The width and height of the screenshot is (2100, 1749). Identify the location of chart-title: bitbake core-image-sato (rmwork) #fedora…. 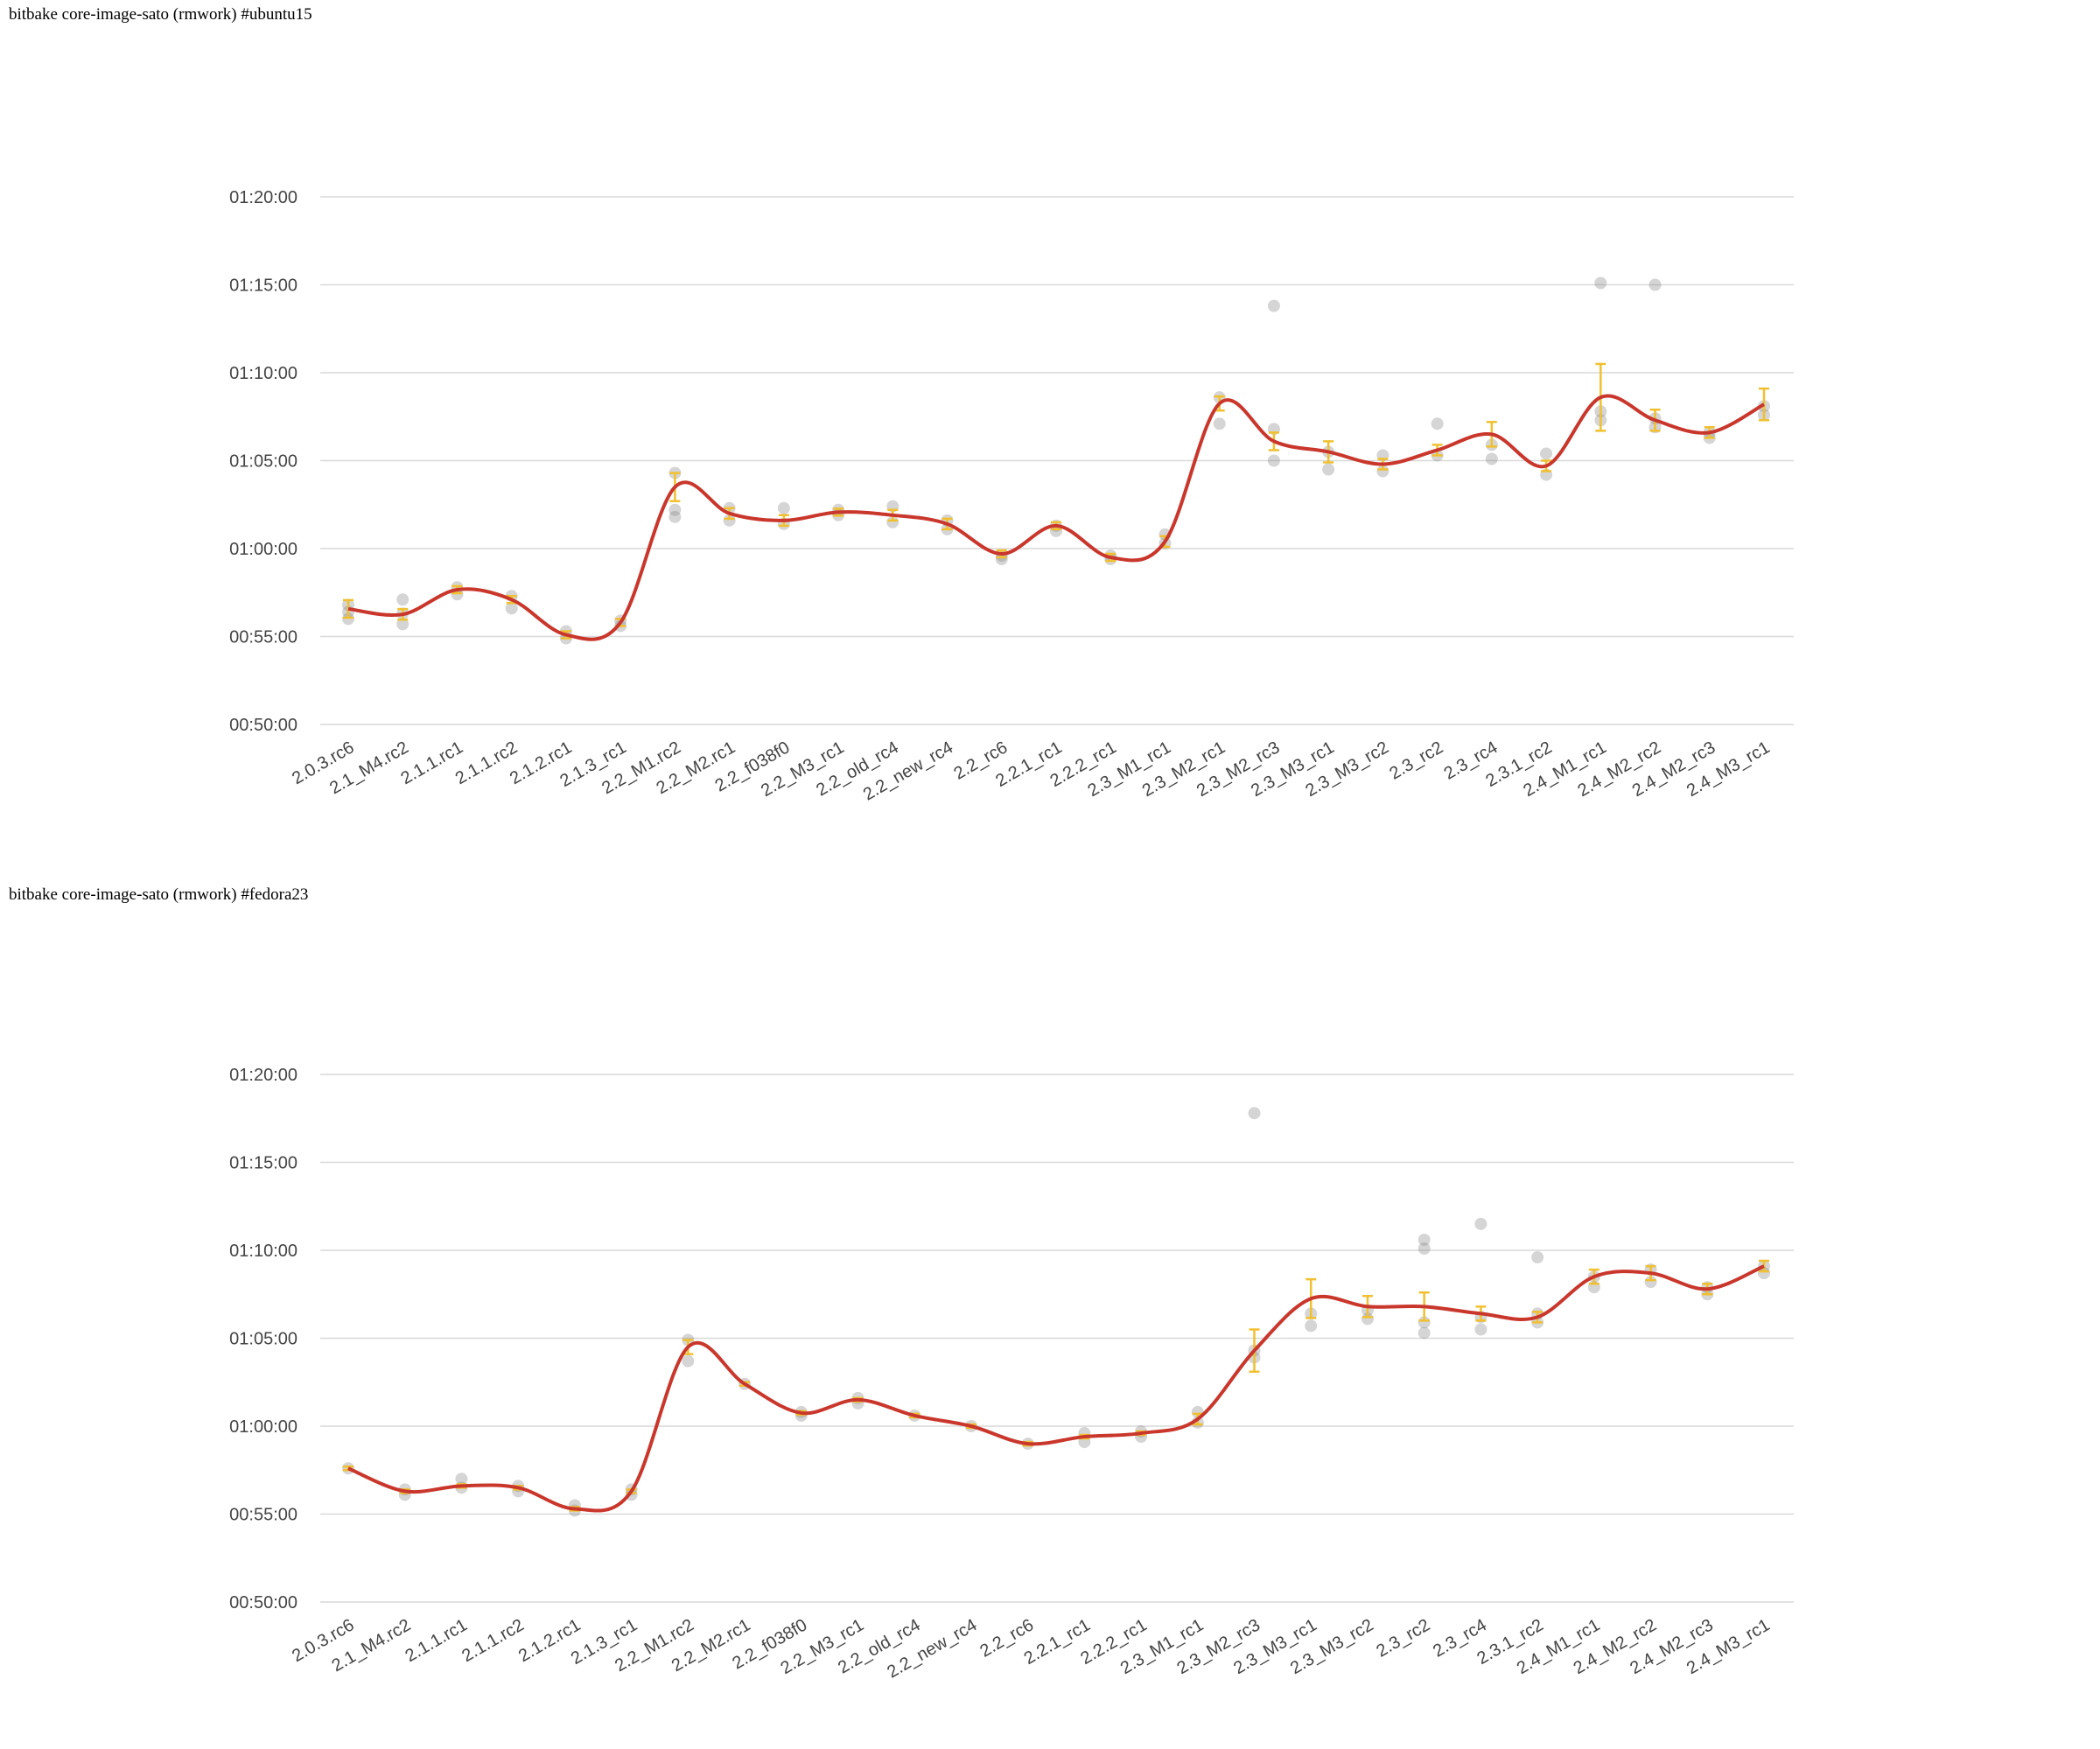
(158, 894).